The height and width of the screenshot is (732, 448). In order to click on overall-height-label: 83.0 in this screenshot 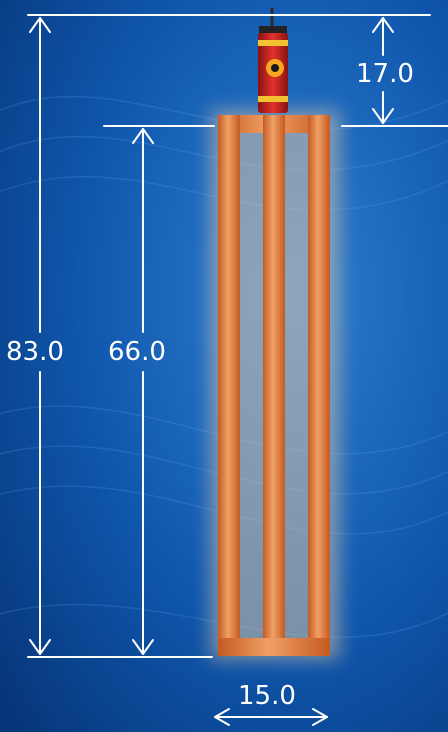, I will do `click(35, 352)`.